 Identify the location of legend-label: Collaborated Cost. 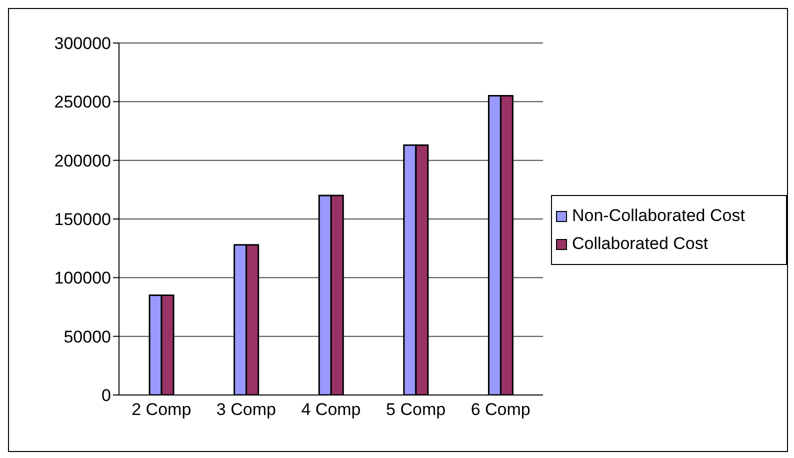
(640, 244).